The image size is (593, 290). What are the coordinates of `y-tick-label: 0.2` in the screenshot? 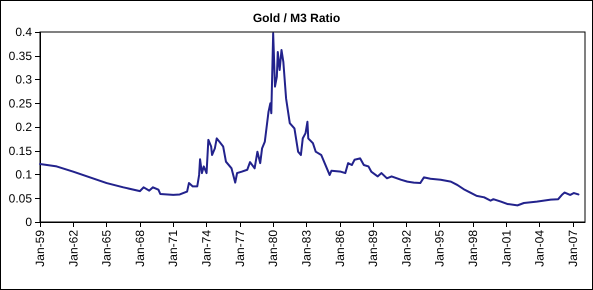 It's located at (23, 127).